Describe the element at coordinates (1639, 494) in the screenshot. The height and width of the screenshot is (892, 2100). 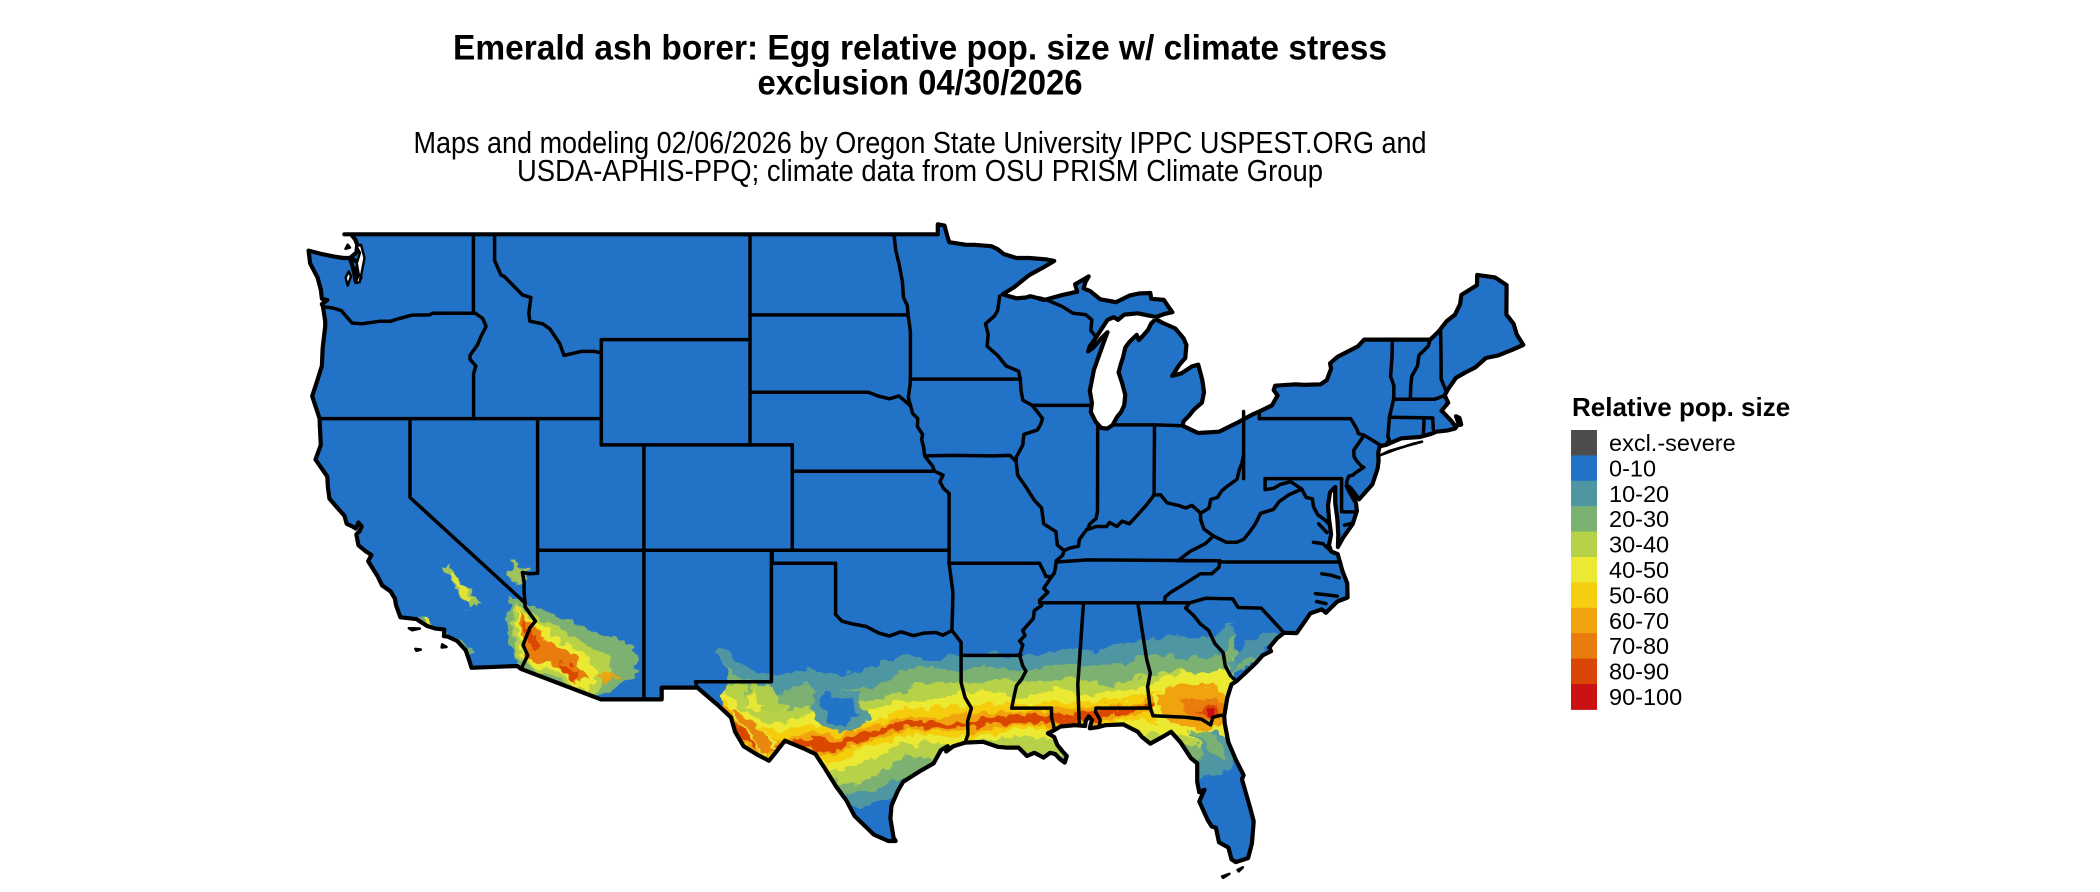
I see `svg-text: 10-20` at that location.